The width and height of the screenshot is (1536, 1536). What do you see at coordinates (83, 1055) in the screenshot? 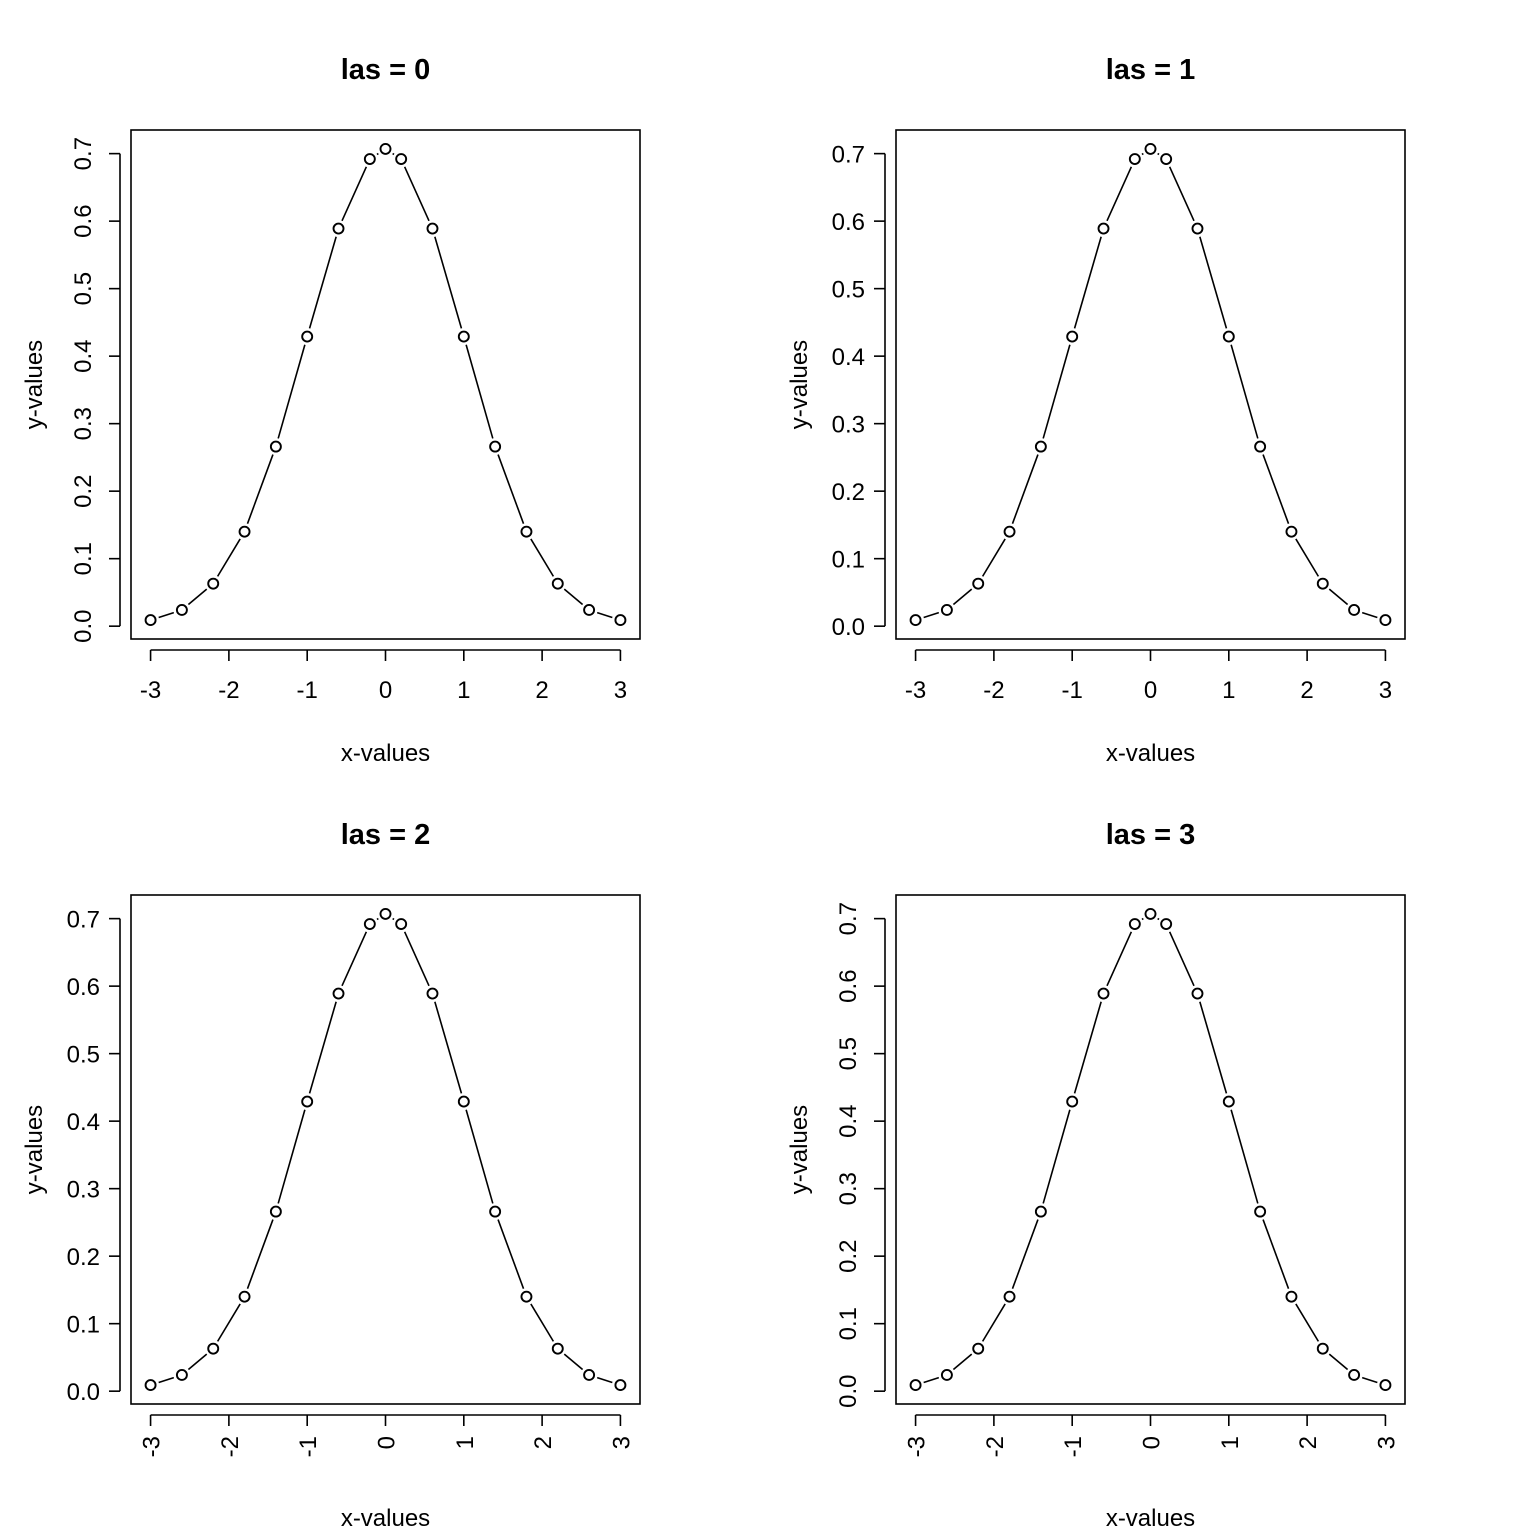
I see `y-tick-label: 0.5` at bounding box center [83, 1055].